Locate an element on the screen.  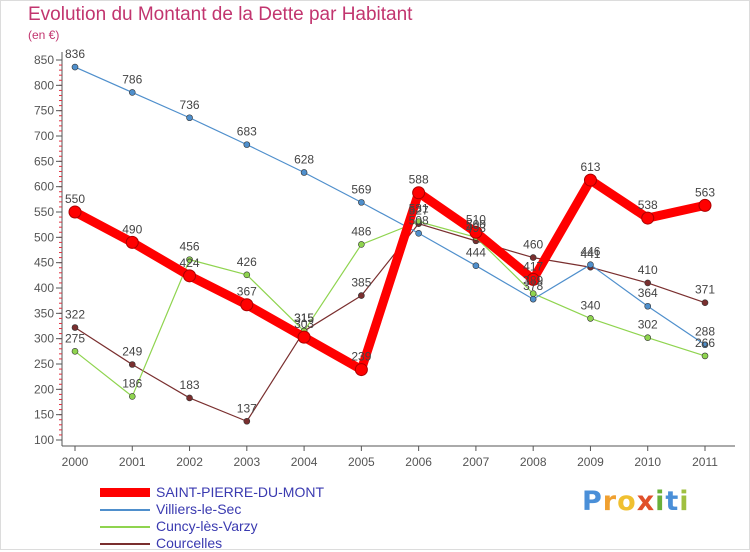
legend-label: SAINT-PIERRE-DU-MONT is located at coordinates (240, 492).